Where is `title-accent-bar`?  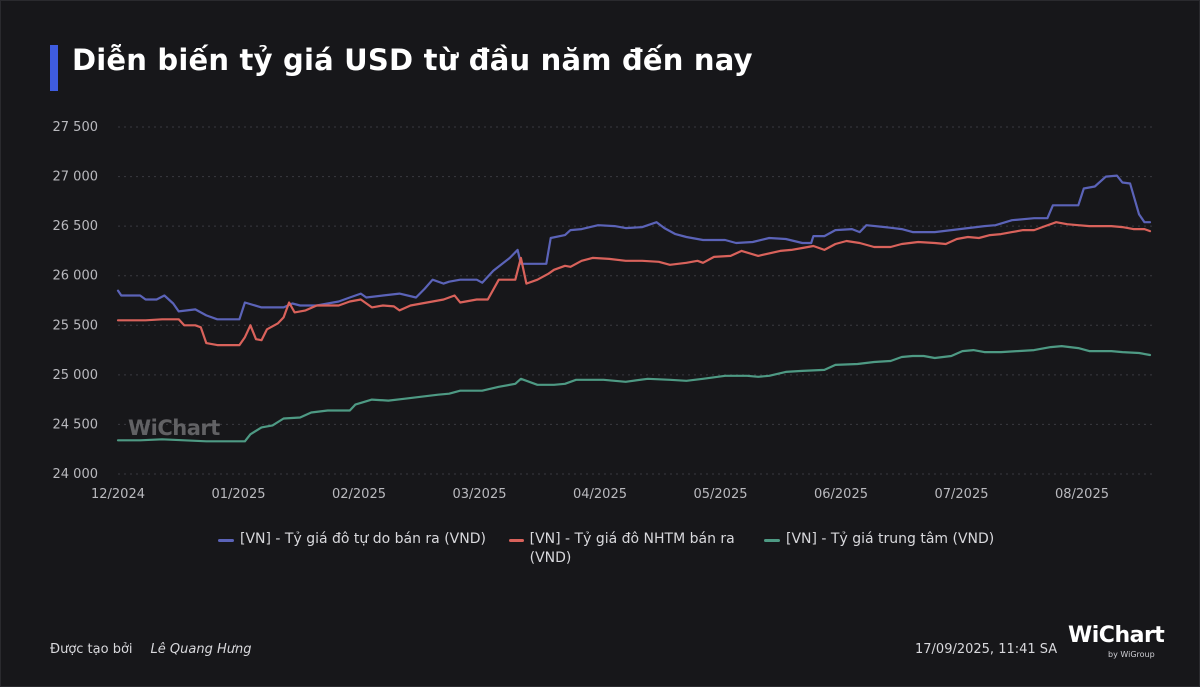
title-accent-bar is located at coordinates (54, 68).